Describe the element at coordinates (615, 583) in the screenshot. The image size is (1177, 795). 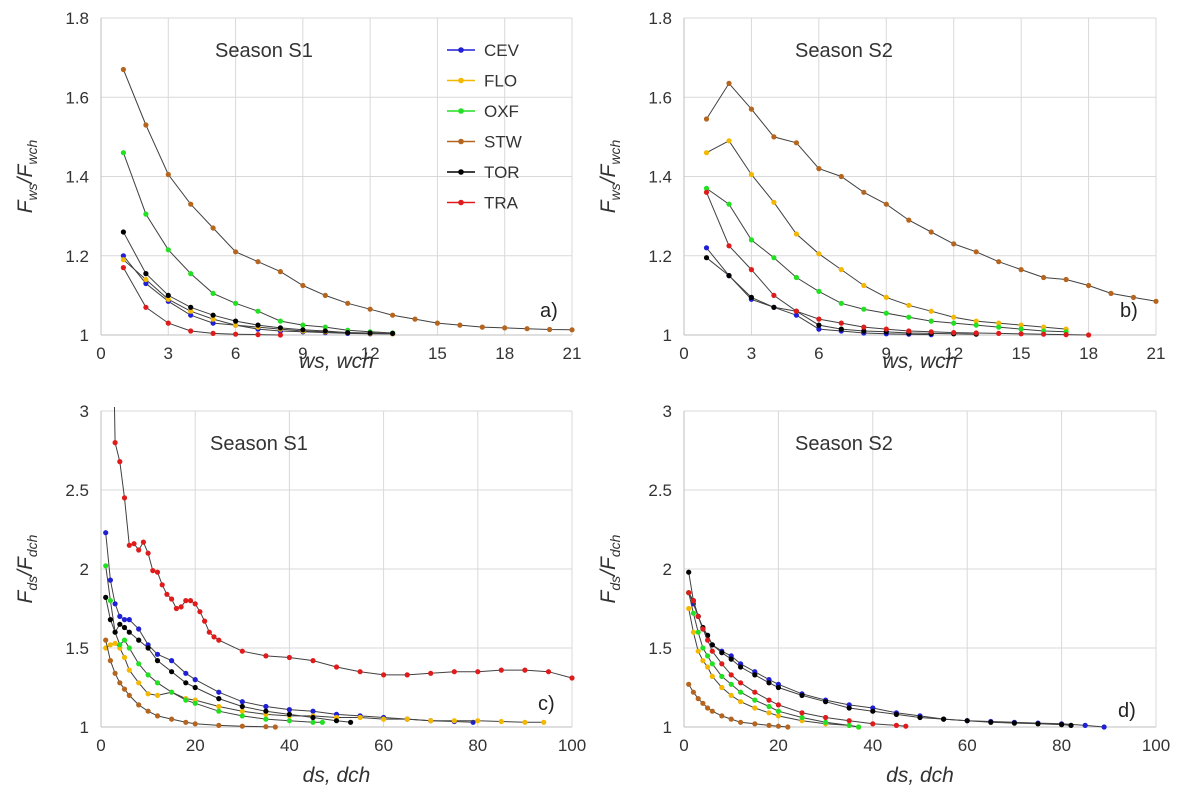
I see `y-axis-label-part: ds` at that location.